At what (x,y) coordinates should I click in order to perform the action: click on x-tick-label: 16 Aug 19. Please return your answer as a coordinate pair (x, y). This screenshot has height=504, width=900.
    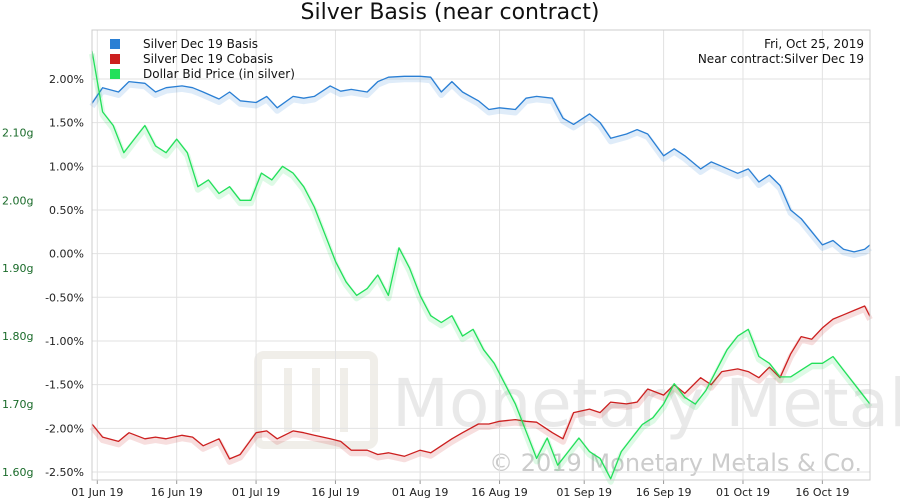
    Looking at the image, I should click on (499, 492).